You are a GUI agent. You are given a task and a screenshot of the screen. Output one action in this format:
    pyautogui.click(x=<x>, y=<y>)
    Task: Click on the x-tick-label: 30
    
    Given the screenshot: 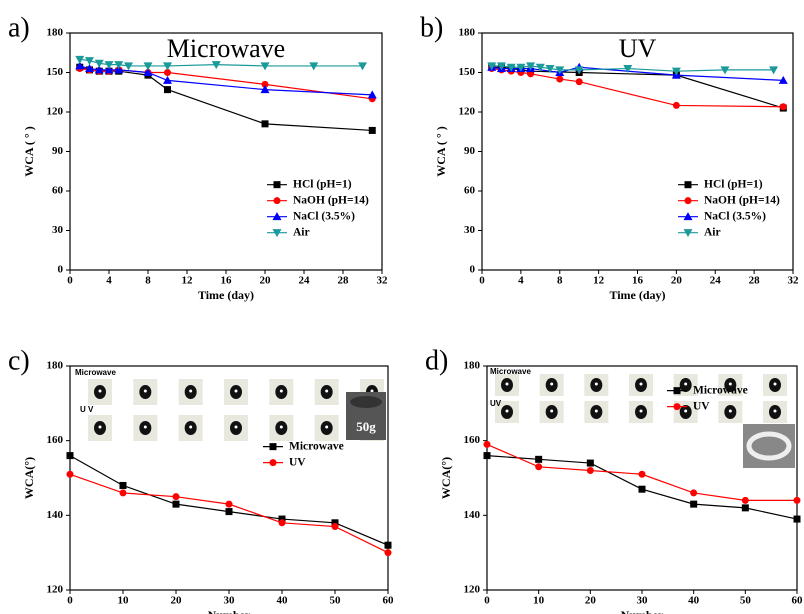 What is the action you would take?
    pyautogui.click(x=230, y=601)
    